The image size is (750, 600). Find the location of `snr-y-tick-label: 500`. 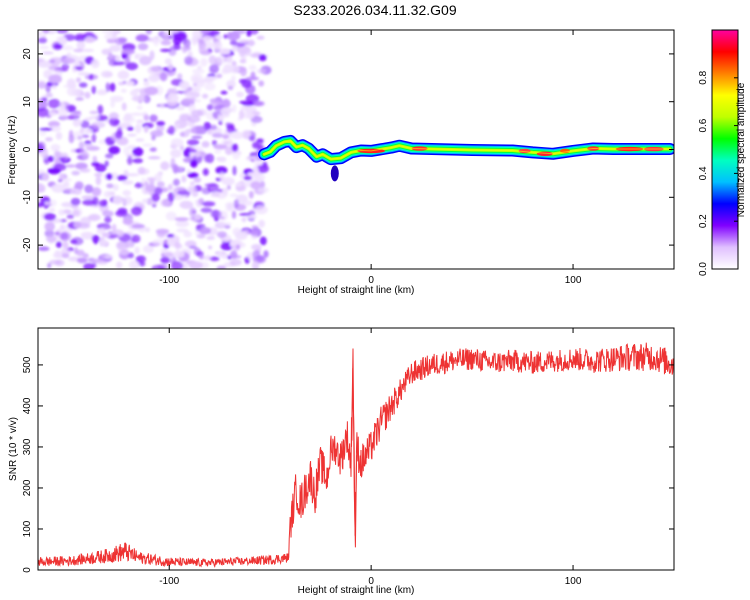

snr-y-tick-label: 500 is located at coordinates (27, 364).